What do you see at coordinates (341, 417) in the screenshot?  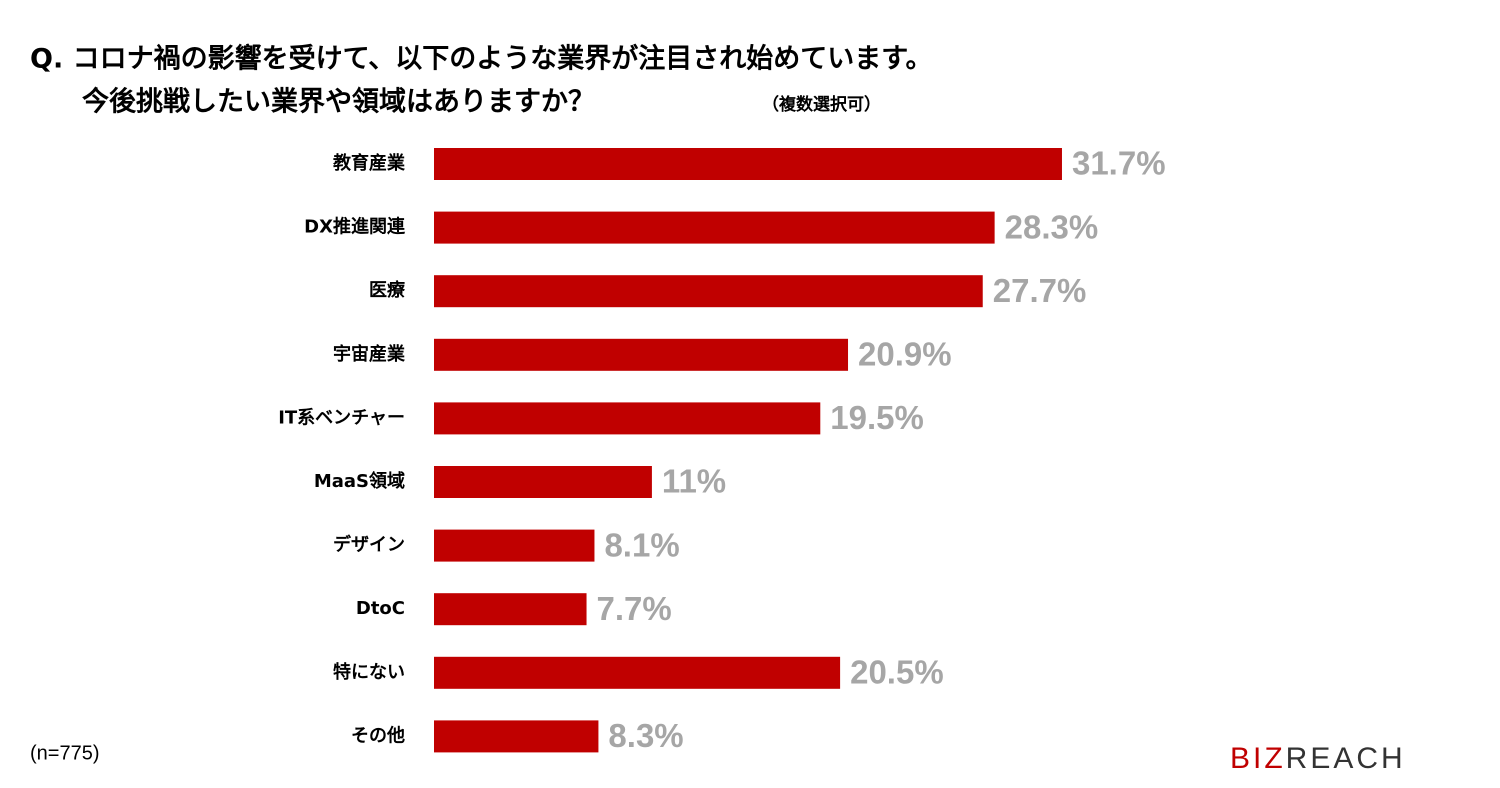 I see `category-label: IT系ベンチャー` at bounding box center [341, 417].